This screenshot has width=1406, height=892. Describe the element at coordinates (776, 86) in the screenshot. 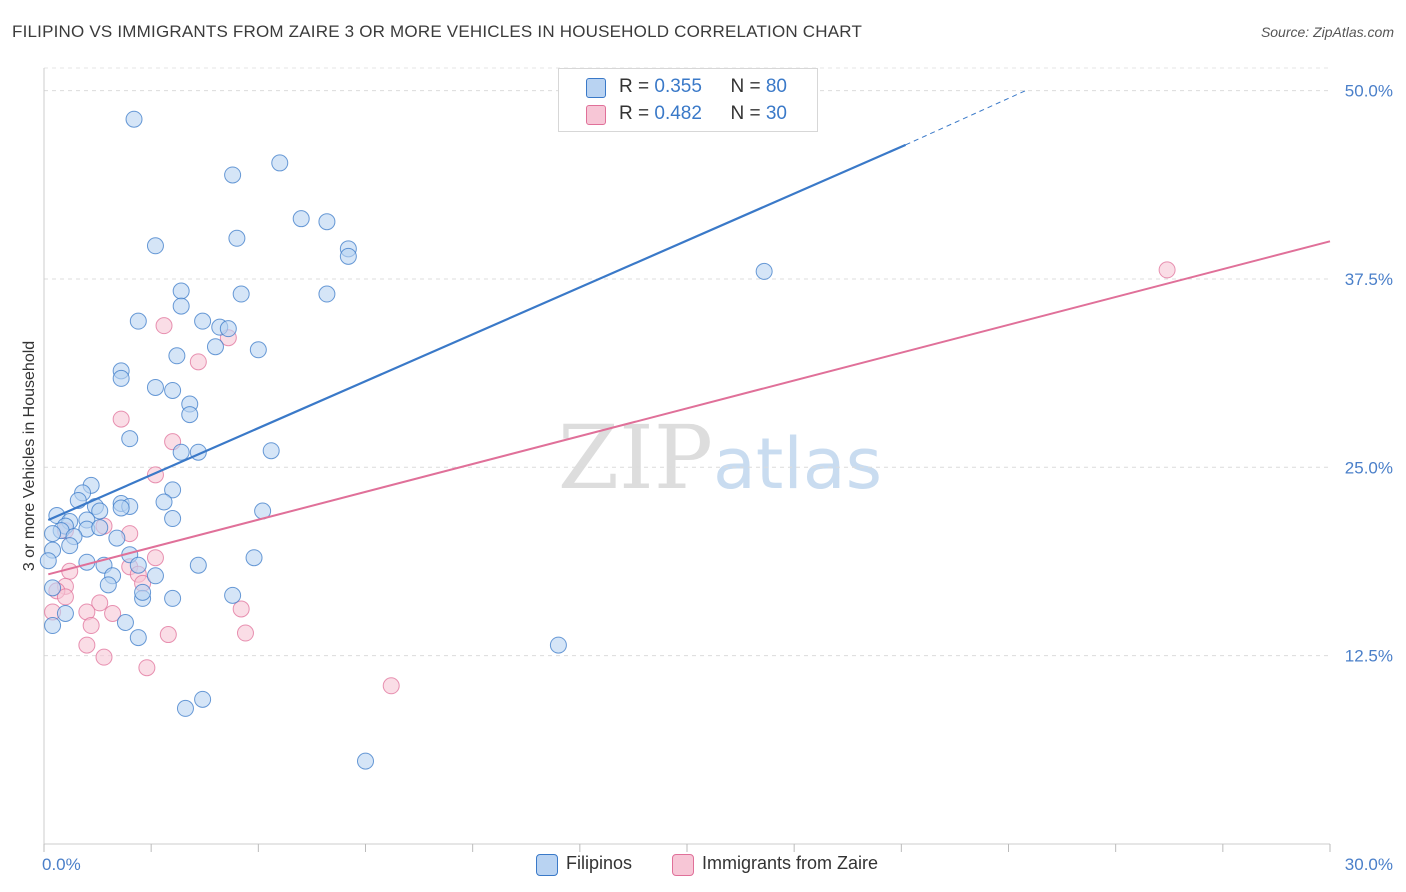

I see `legend-n-value: 80` at that location.